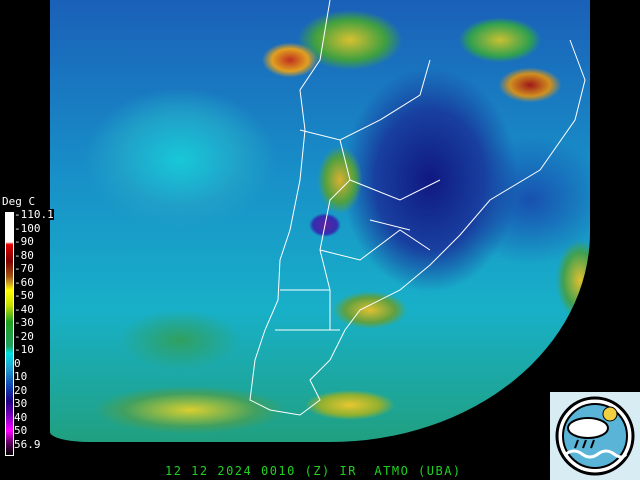 Image resolution: width=640 pixels, height=480 pixels. What do you see at coordinates (21, 430) in the screenshot?
I see `colorbar-tick-label: 50` at bounding box center [21, 430].